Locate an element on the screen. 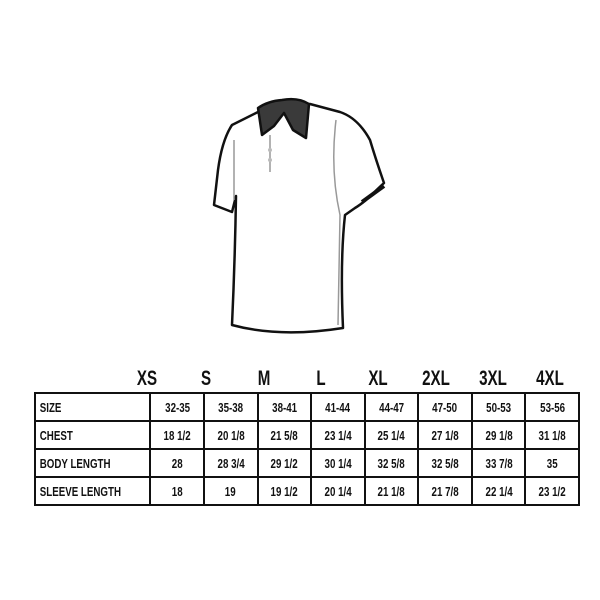  table-cell: 29 1/2 is located at coordinates (284, 463).